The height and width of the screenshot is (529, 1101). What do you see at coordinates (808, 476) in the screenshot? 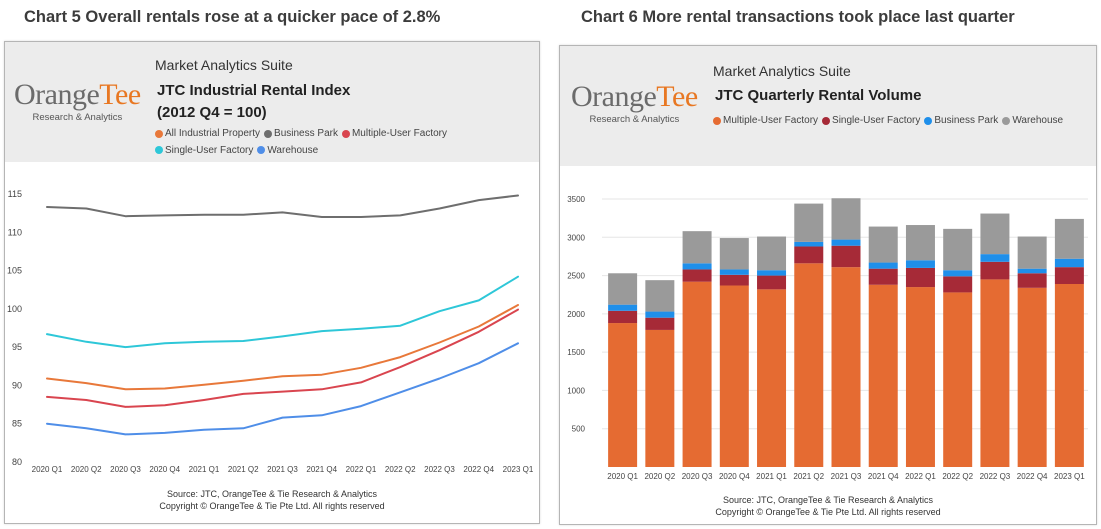
I see `x-tick-label: 2021 Q2` at bounding box center [808, 476].